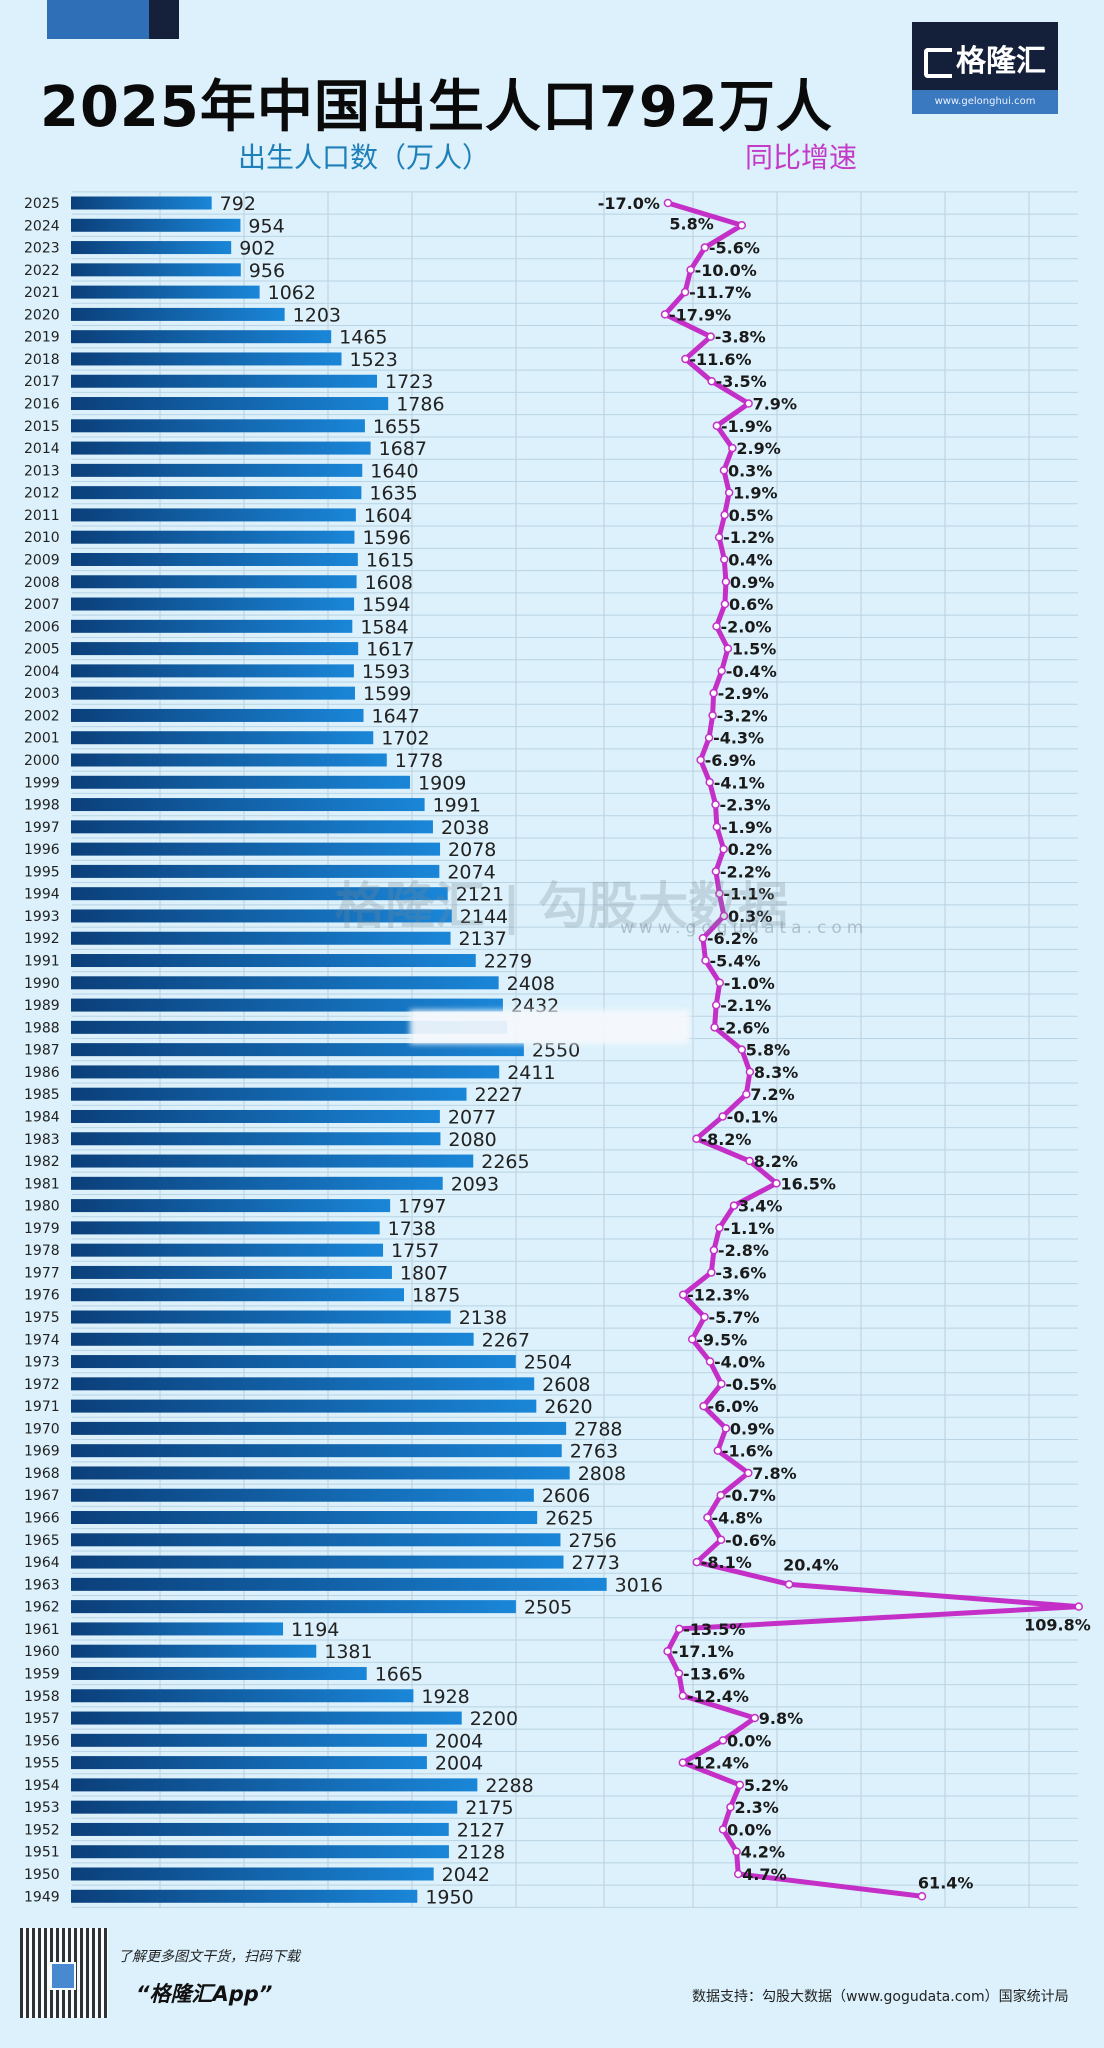 The height and width of the screenshot is (2048, 1104). Describe the element at coordinates (808, 1183) in the screenshot. I see `growth-label: 16.5%` at that location.